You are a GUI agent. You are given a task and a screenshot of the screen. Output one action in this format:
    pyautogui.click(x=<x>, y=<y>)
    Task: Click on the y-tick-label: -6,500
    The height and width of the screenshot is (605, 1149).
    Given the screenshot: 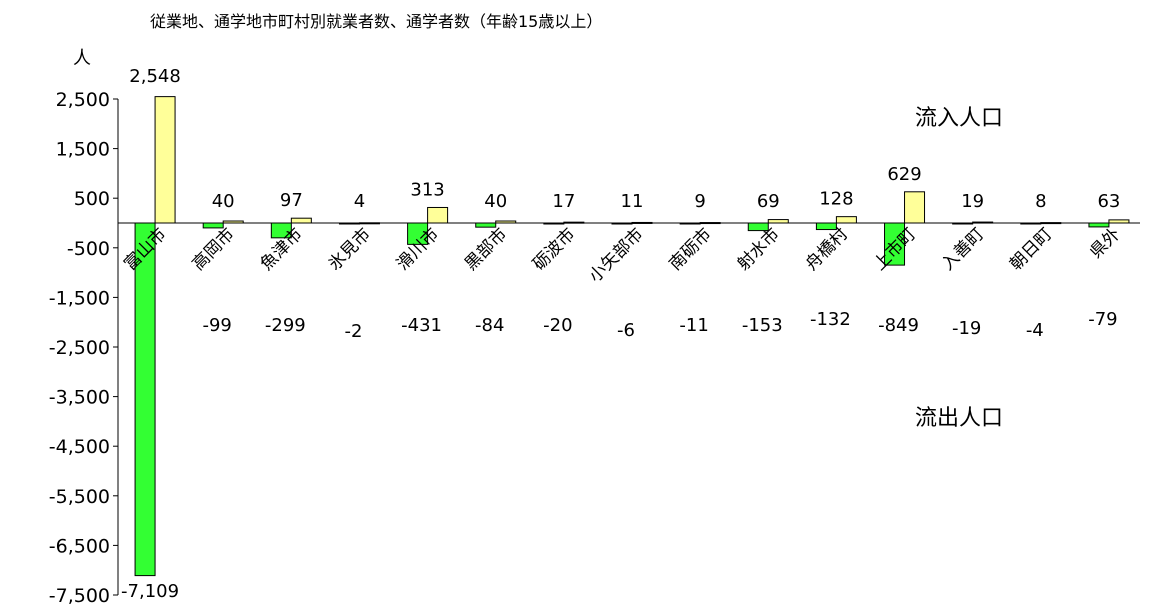 What is the action you would take?
    pyautogui.click(x=79, y=546)
    